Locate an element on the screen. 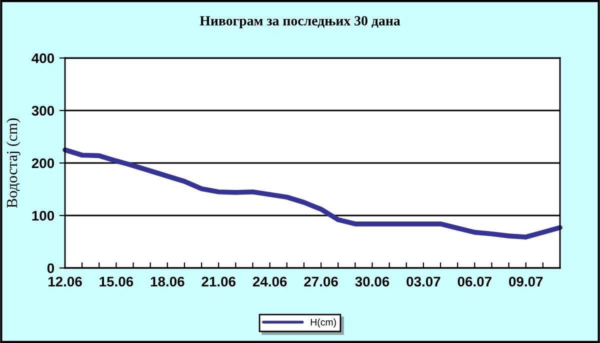 The width and height of the screenshot is (600, 343). x-tick-label: 21.06 is located at coordinates (219, 281).